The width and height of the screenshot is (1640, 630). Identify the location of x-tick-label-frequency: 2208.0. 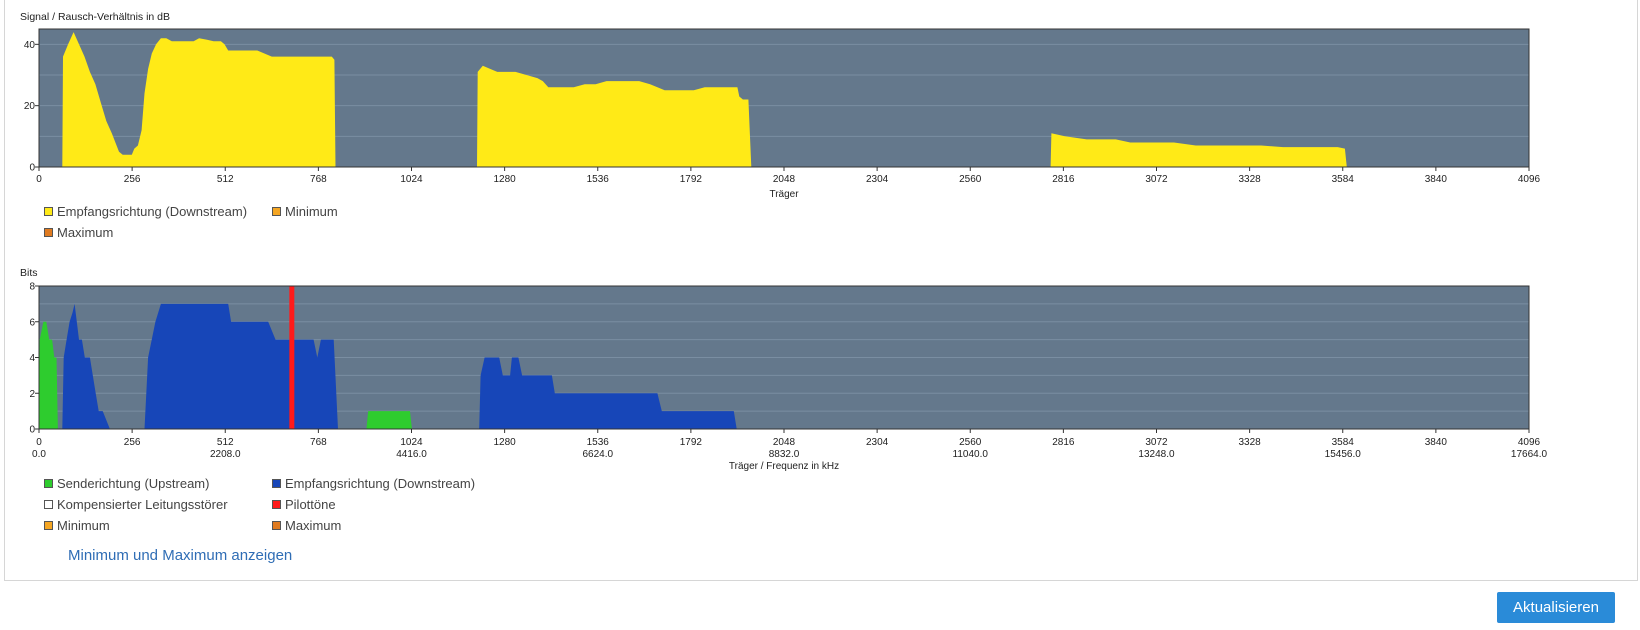
(225, 454).